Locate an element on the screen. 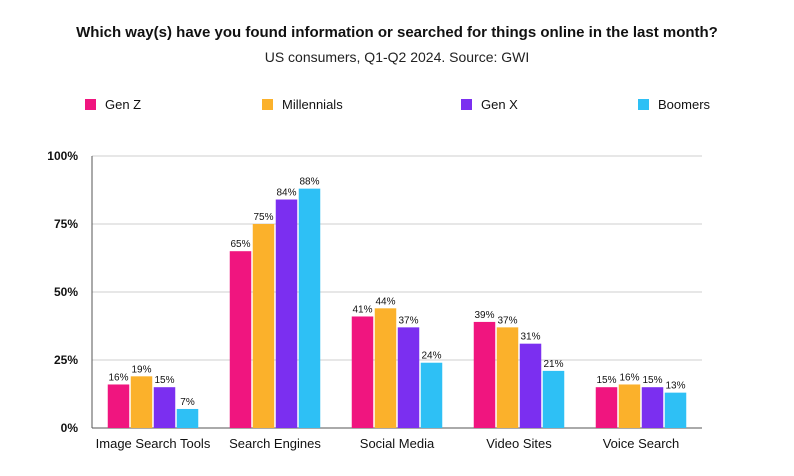 The image size is (794, 476). bar-social-media-gen-z is located at coordinates (362, 372).